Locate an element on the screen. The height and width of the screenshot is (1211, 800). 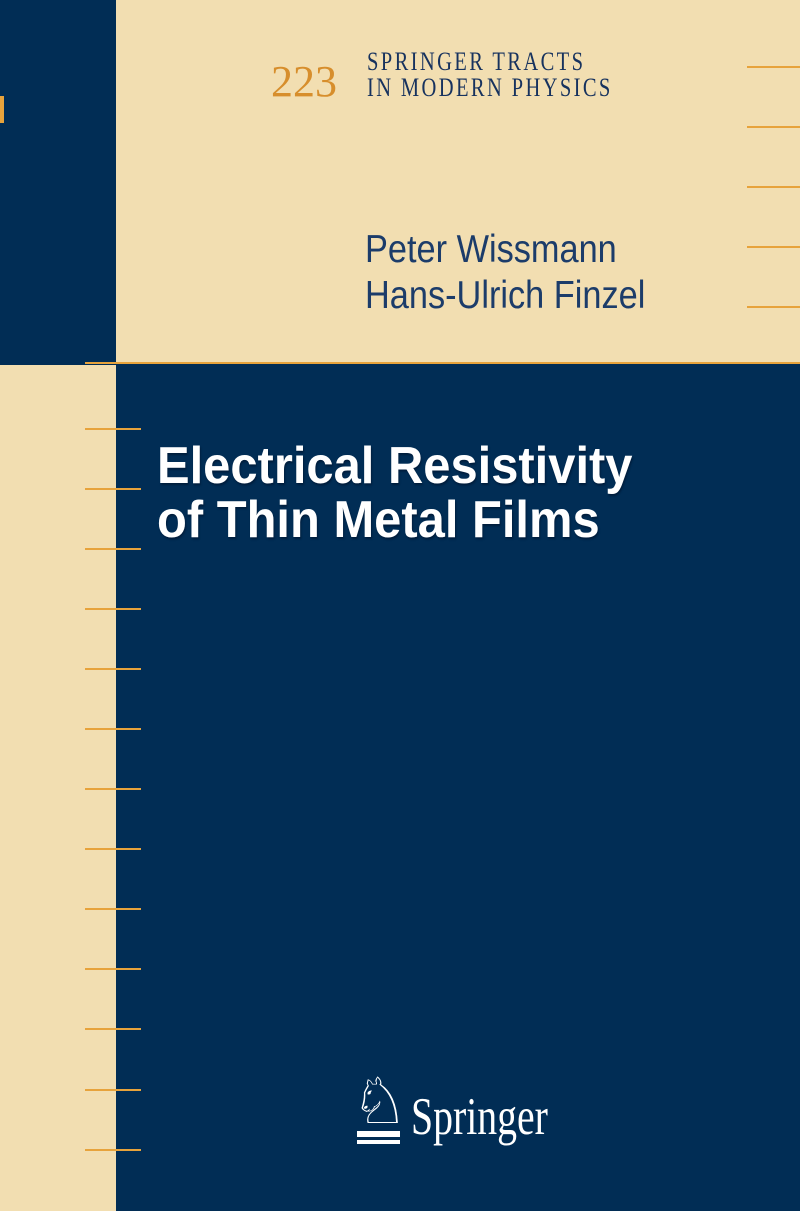
author-name: Peter Wissmann is located at coordinates (491, 249).